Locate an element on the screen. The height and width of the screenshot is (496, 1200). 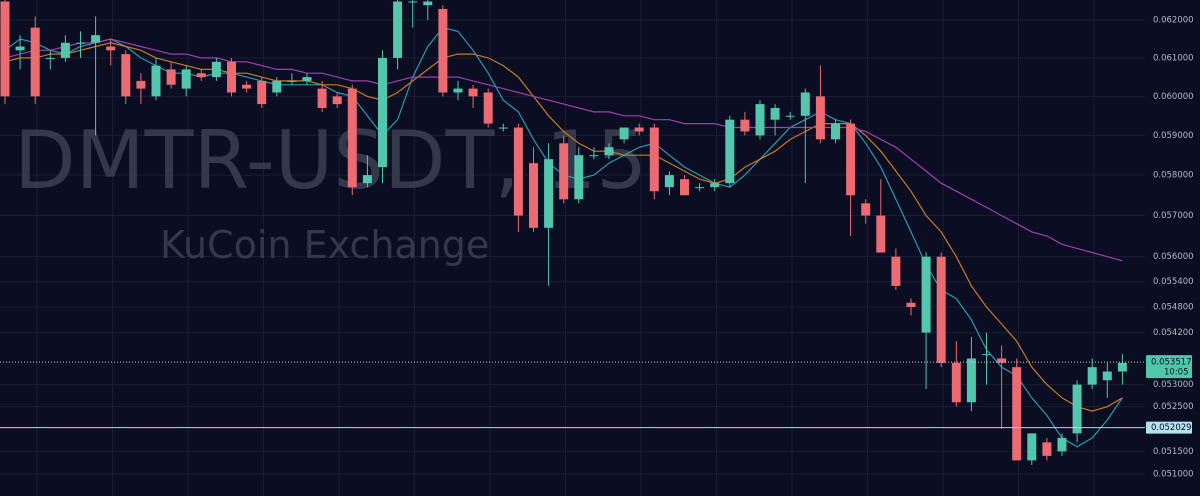
y-tick-label: 0.060000 is located at coordinates (1173, 97).